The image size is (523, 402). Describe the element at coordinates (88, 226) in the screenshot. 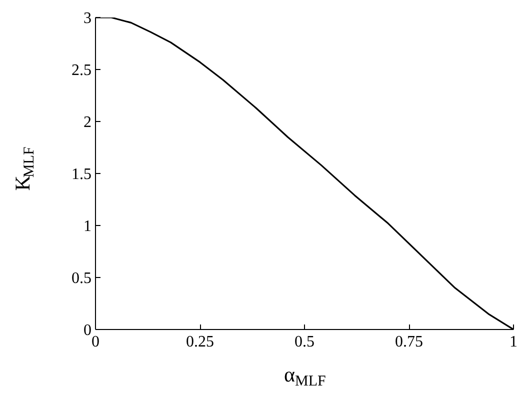

I see `y-tick-label: 1` at that location.